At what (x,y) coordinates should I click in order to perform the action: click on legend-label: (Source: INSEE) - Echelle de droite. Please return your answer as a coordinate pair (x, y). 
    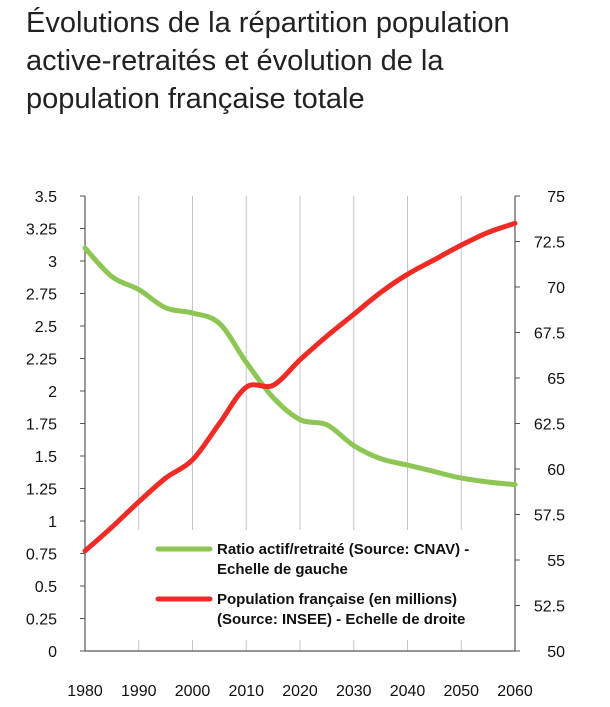
    Looking at the image, I should click on (341, 619).